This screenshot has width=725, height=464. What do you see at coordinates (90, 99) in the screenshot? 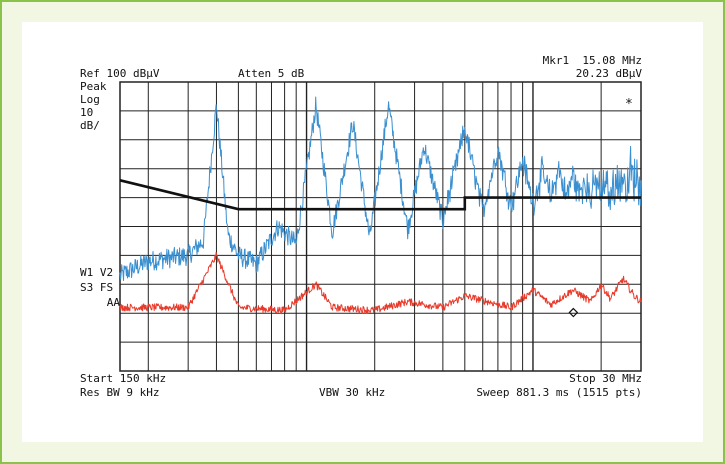
I see `scale-type-label: Log` at bounding box center [90, 99].